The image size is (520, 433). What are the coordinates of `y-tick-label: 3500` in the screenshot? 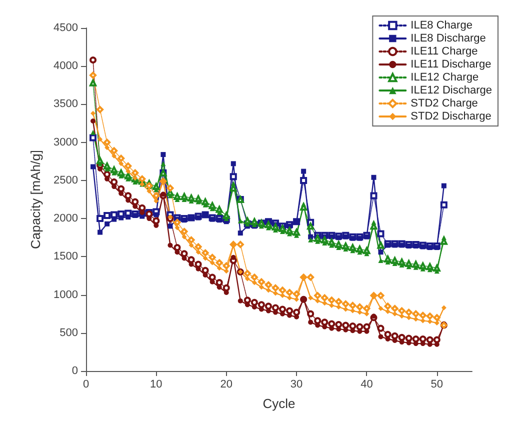 It's located at (66, 104).